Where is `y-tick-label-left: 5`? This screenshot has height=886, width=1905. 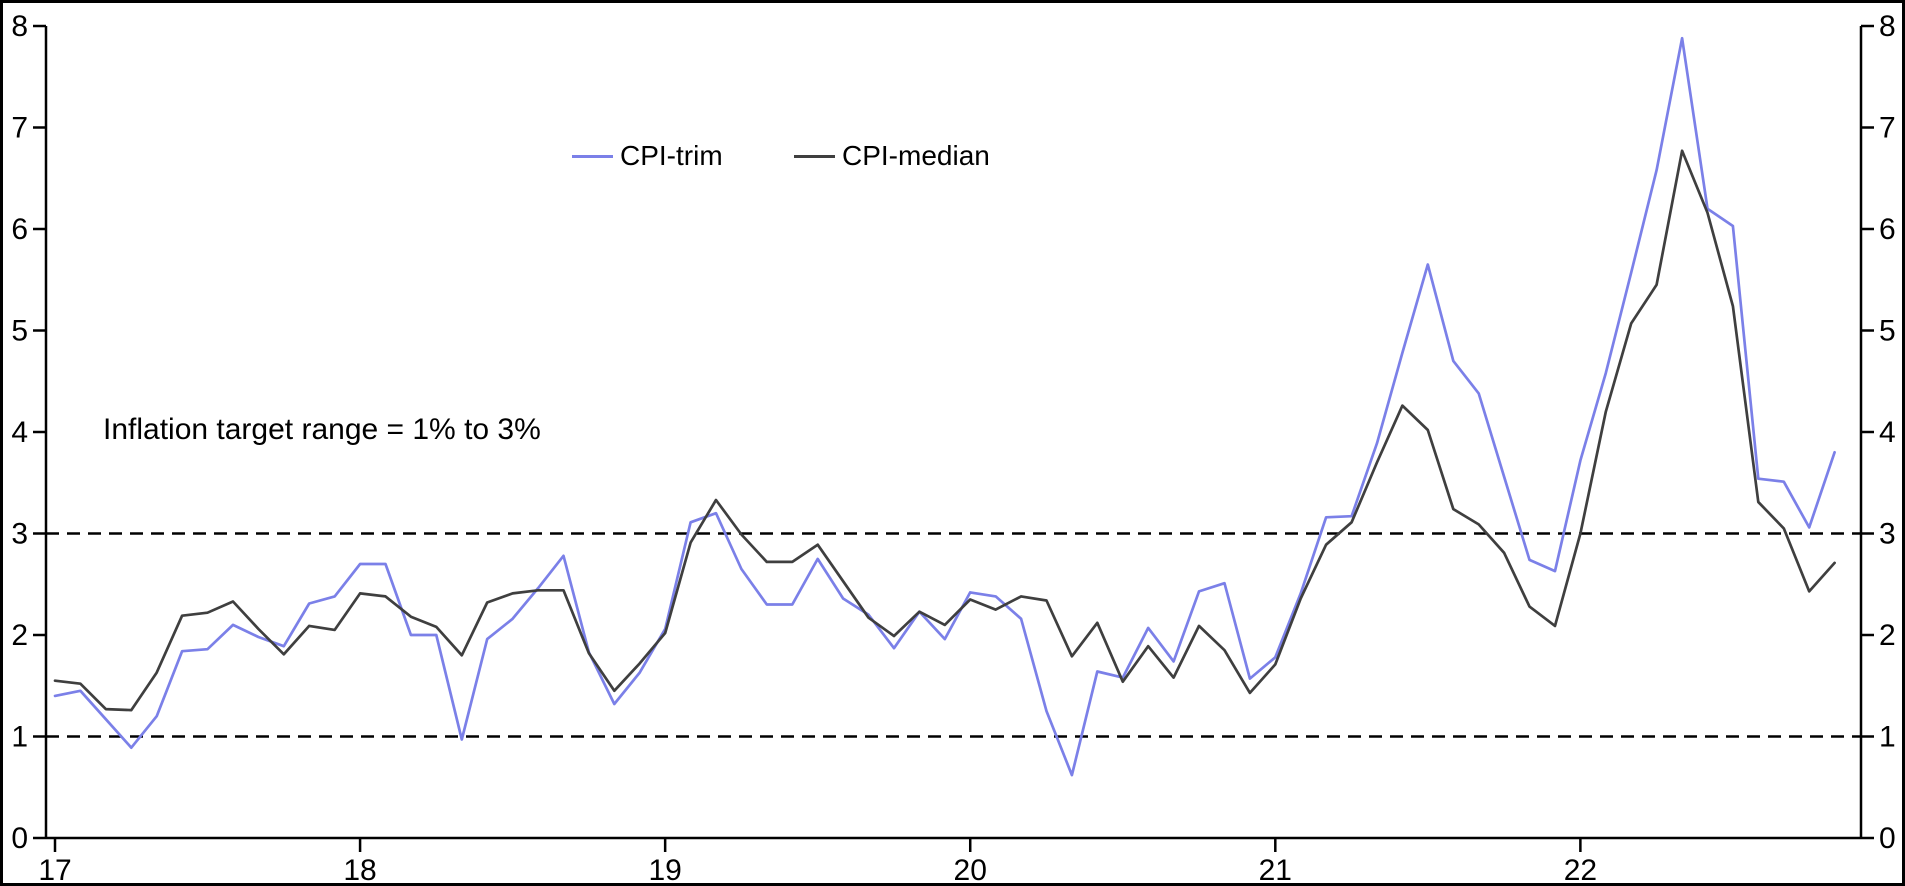 y-tick-label-left: 5 is located at coordinates (19, 331).